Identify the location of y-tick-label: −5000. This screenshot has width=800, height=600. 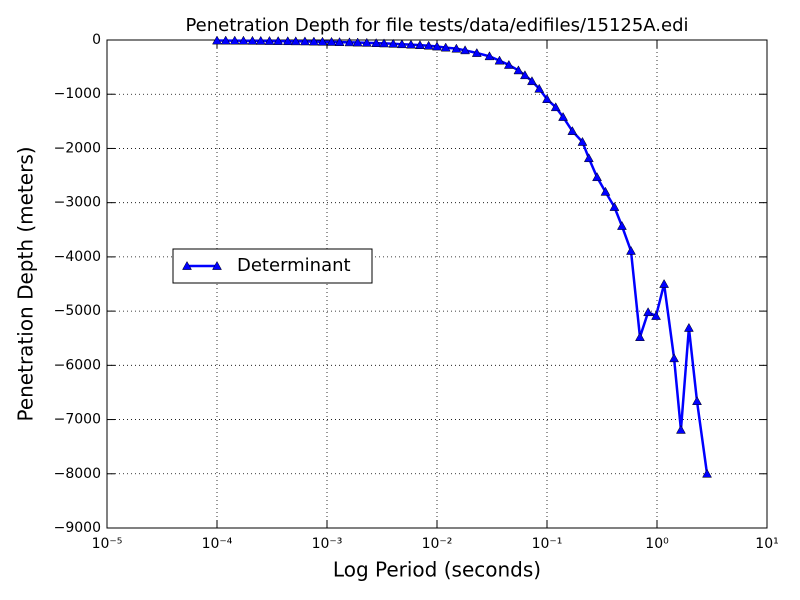
(77, 311).